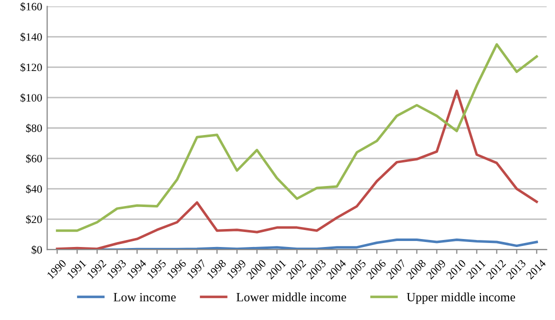 This screenshot has width=555, height=320. I want to click on y-tick-label: $140, so click(31, 37).